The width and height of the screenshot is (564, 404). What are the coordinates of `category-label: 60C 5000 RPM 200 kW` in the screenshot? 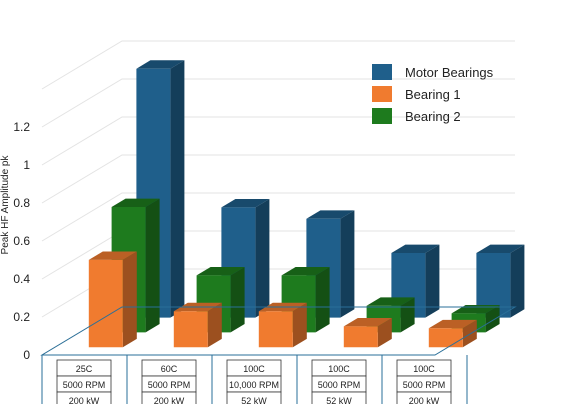 It's located at (169, 381).